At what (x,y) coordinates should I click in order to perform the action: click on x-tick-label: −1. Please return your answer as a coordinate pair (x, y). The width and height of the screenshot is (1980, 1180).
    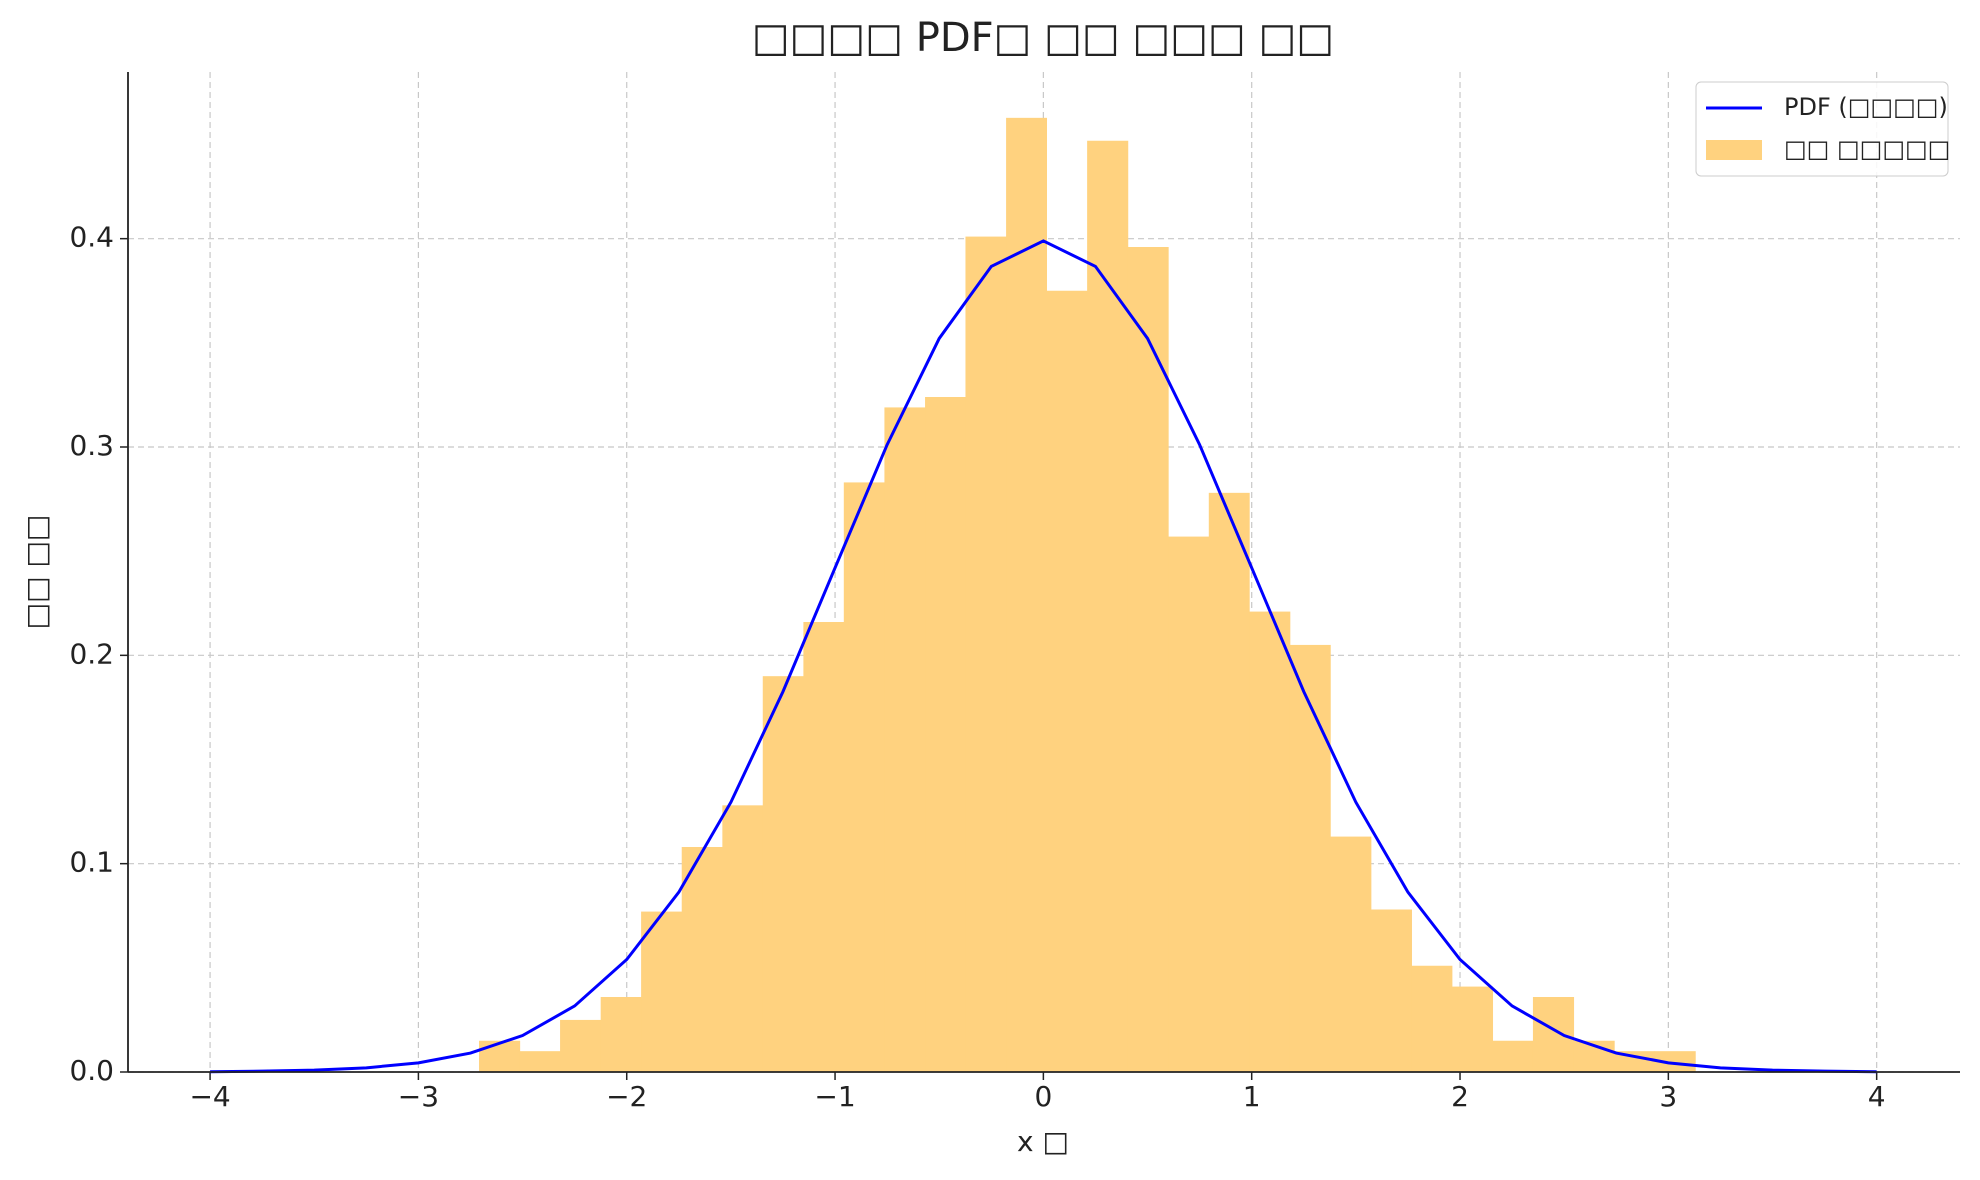
    Looking at the image, I should click on (834, 1096).